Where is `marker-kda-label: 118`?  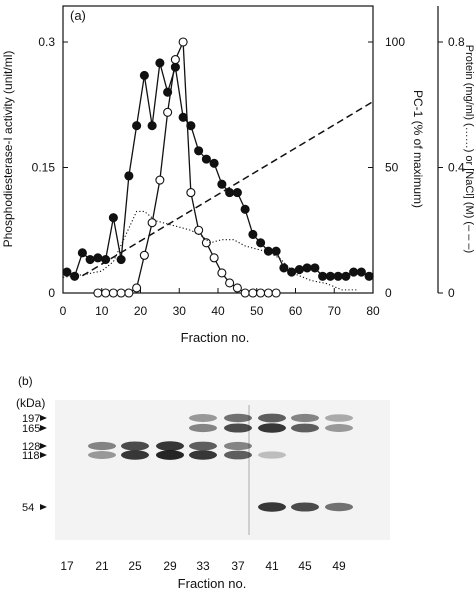
marker-kda-label: 118 is located at coordinates (31, 456).